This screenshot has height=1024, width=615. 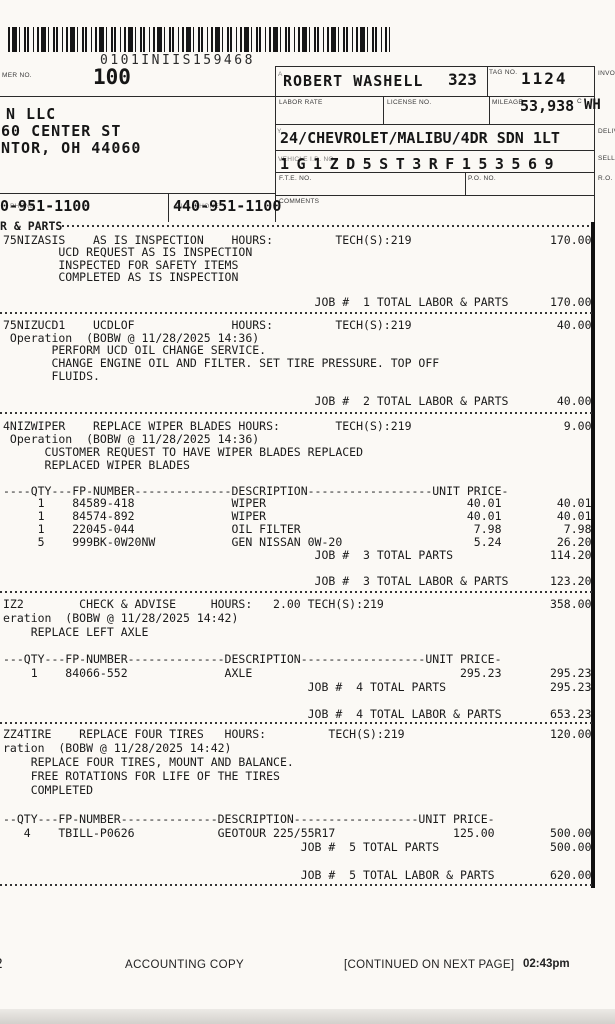 What do you see at coordinates (301, 102) in the screenshot?
I see `labor-rate-label: LABOR RATE` at bounding box center [301, 102].